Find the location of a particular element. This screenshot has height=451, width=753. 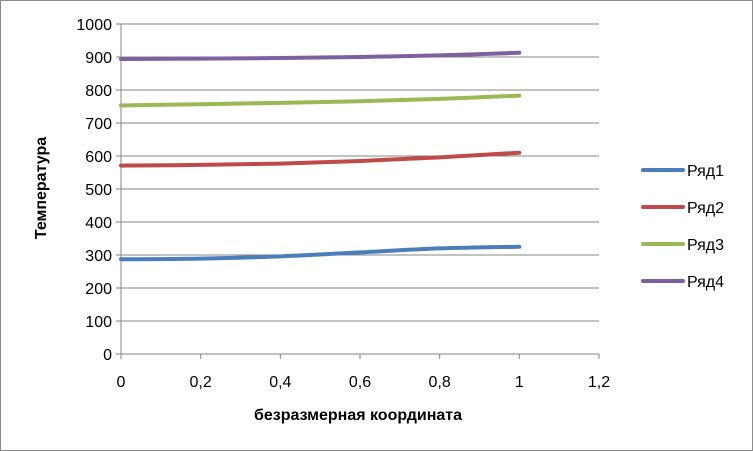

y-tick-labels: 0 100 200 300 400 500 600 700 800 900 1000 is located at coordinates (94, 190).